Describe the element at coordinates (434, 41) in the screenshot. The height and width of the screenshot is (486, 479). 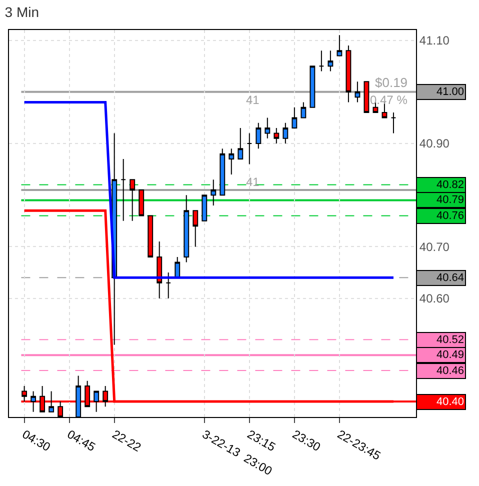
I see `y-tick-label: 41.10` at that location.